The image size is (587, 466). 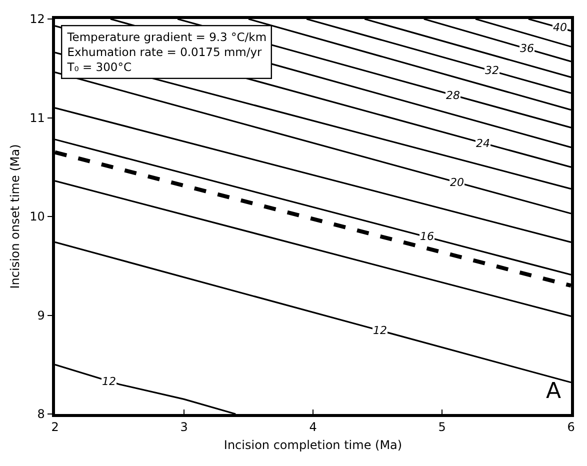 What do you see at coordinates (313, 445) in the screenshot?
I see `x-axis-title: Incision completion time (Ma)` at bounding box center [313, 445].